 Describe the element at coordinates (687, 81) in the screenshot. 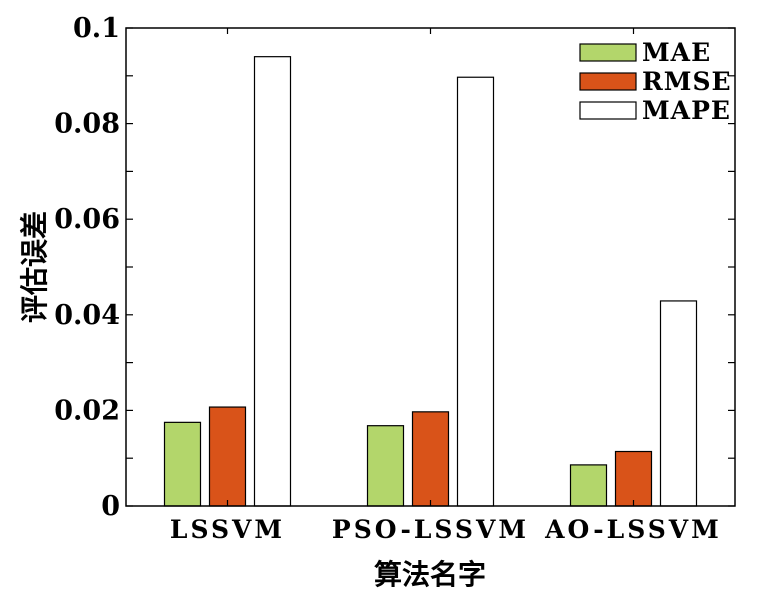

I see `legend-label-rmse: RMSE` at that location.